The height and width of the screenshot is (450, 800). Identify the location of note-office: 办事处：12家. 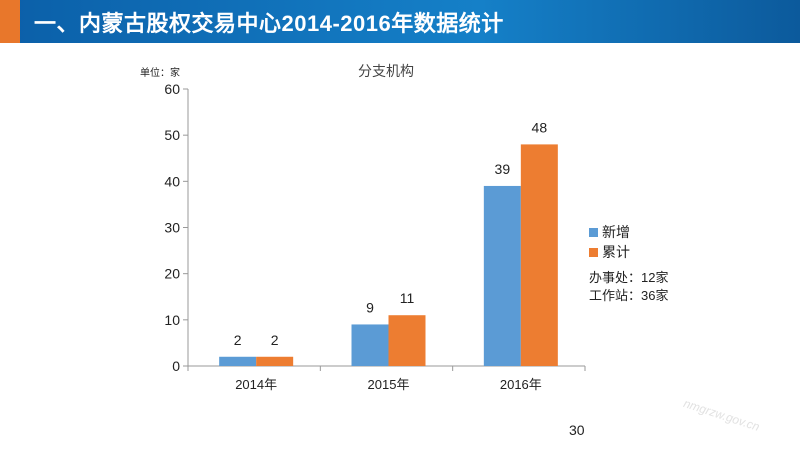
(629, 277).